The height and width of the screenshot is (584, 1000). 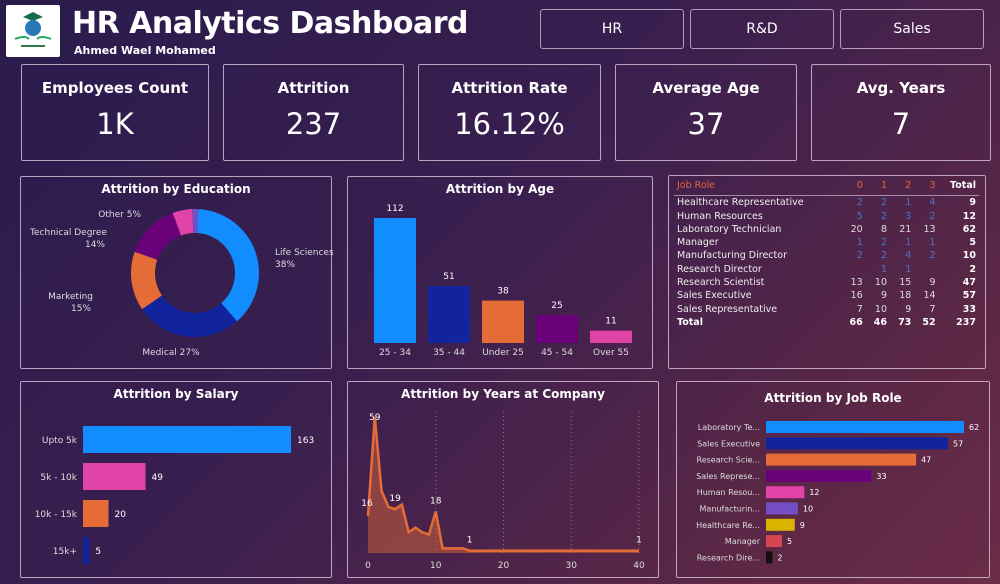 I want to click on cell: 4, so click(x=908, y=256).